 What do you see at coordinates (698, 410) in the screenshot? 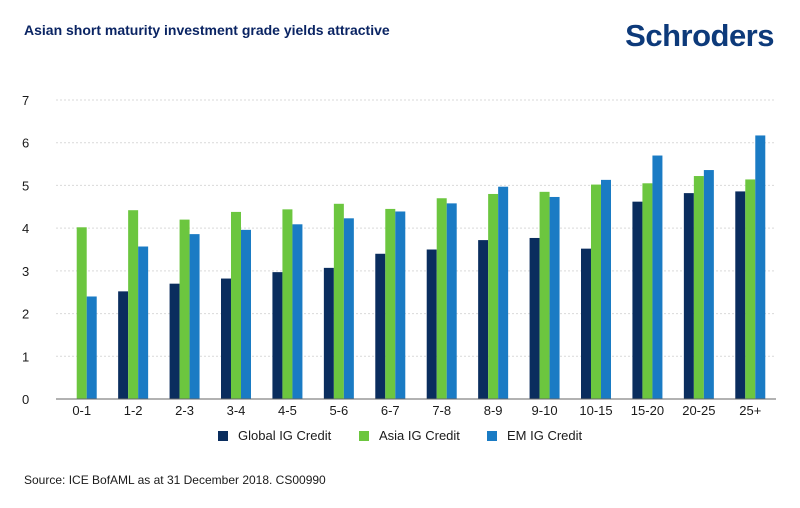
I see `x-tick-label: 20-25` at bounding box center [698, 410].